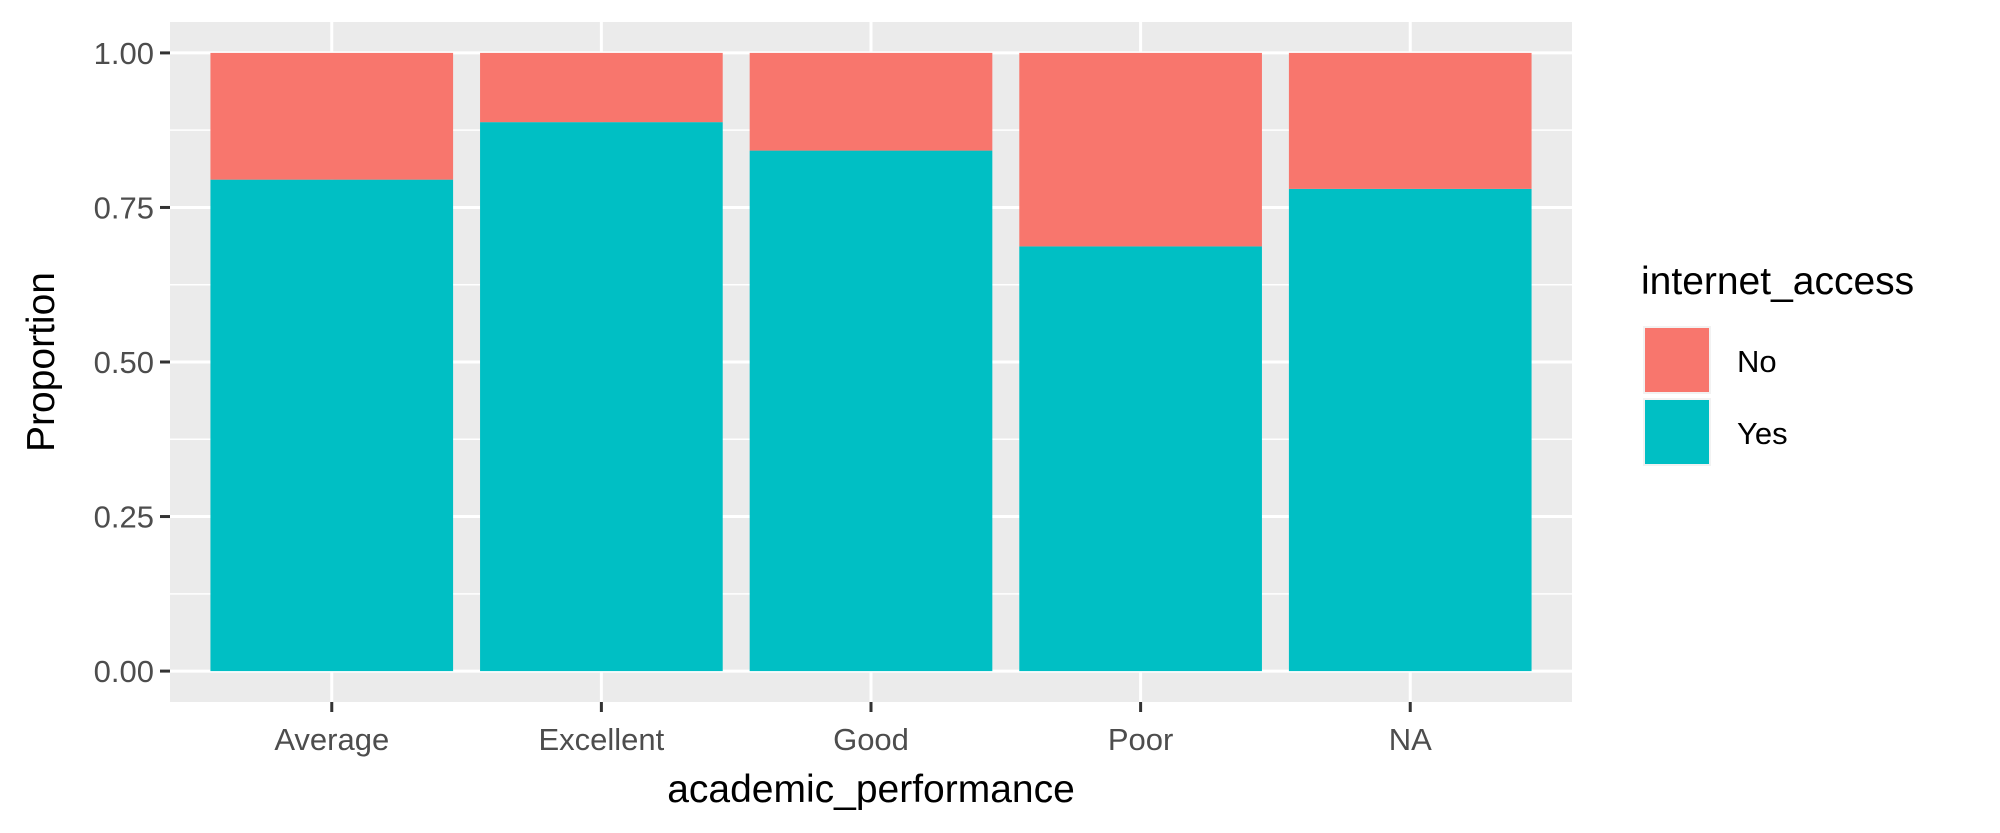  Describe the element at coordinates (871, 789) in the screenshot. I see `x-axis-title: academic_performance` at that location.